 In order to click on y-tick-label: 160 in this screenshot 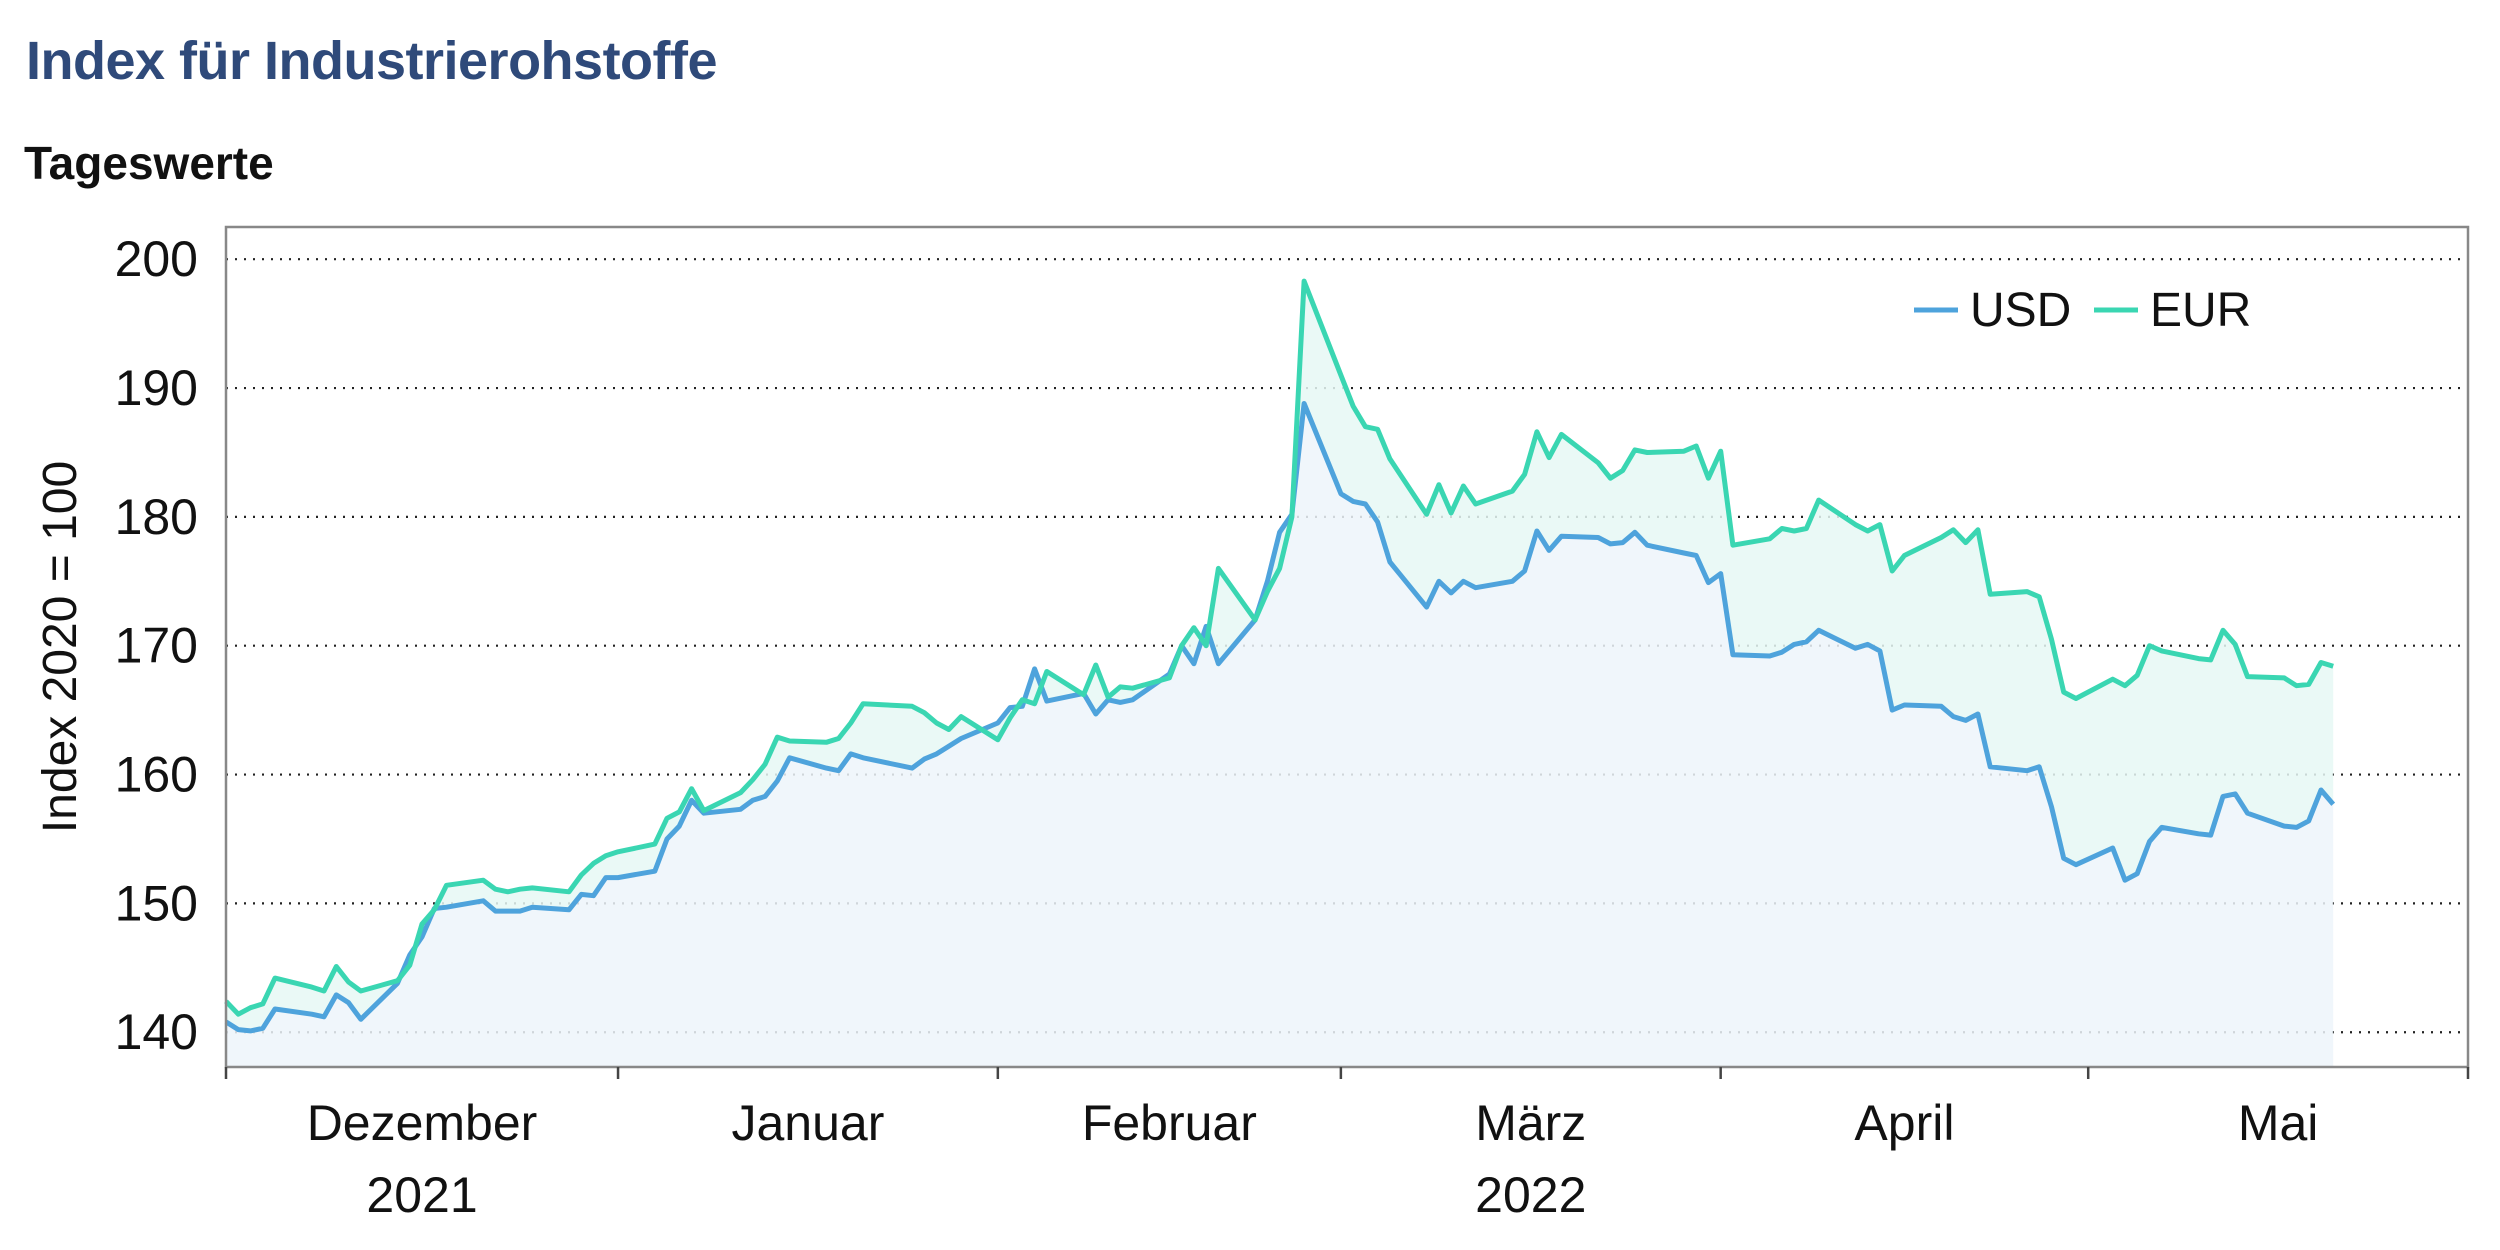, I will do `click(156, 775)`.